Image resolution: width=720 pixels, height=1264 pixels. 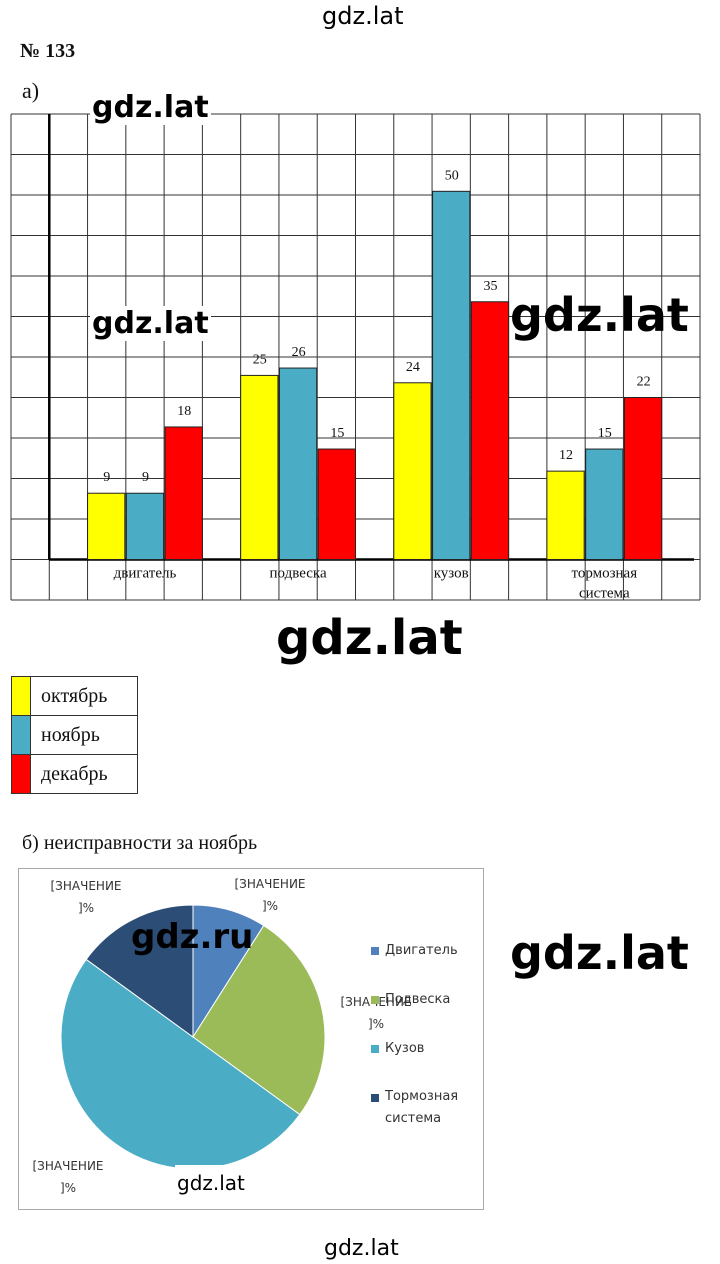 What do you see at coordinates (299, 352) in the screenshot?
I see `bar-value-label: 26` at bounding box center [299, 352].